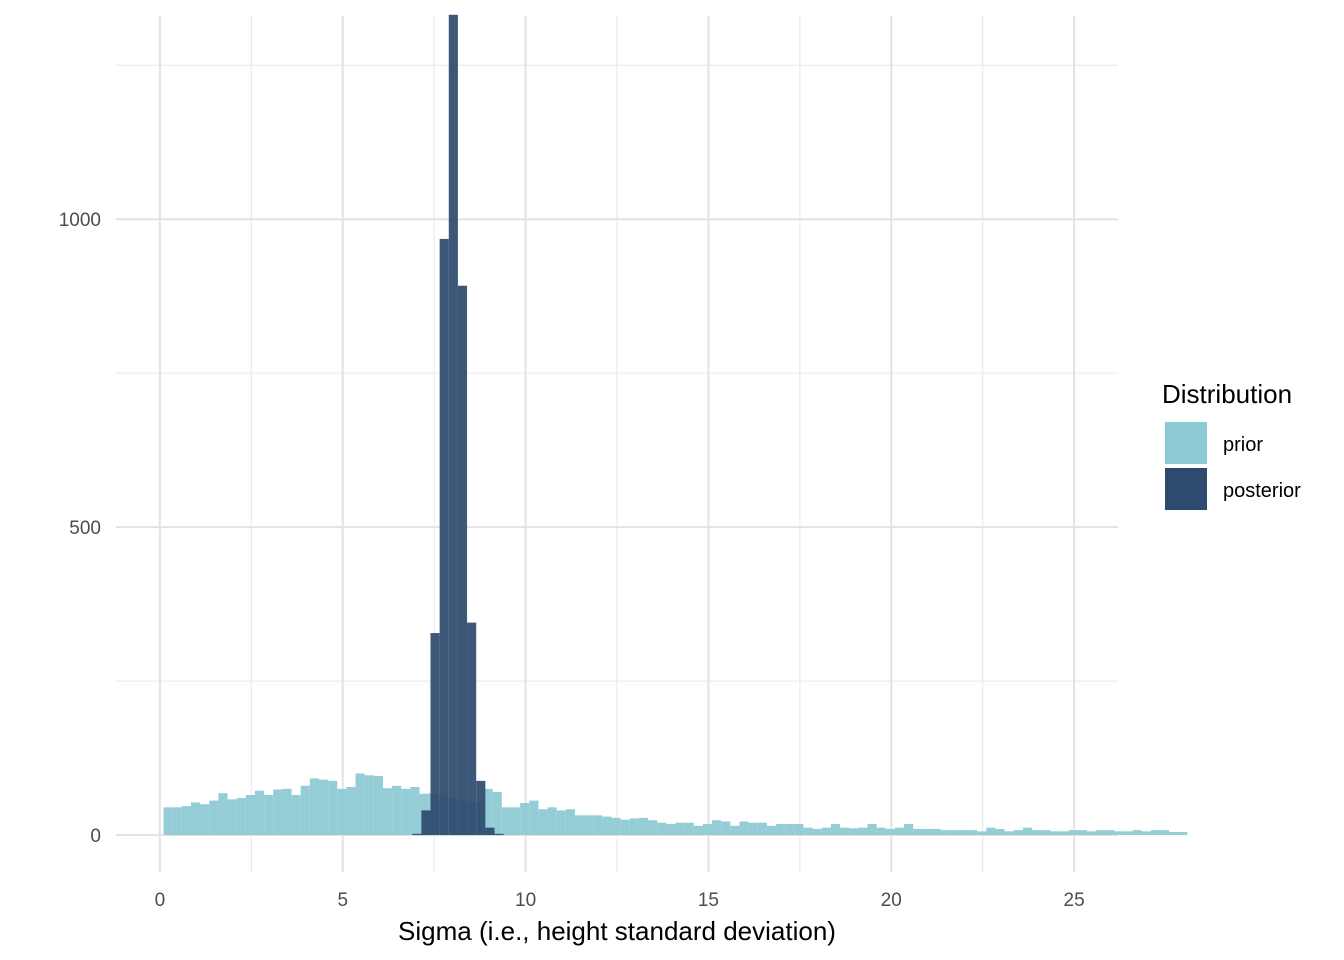  What do you see at coordinates (891, 900) in the screenshot?
I see `x-tick-label: 20` at bounding box center [891, 900].